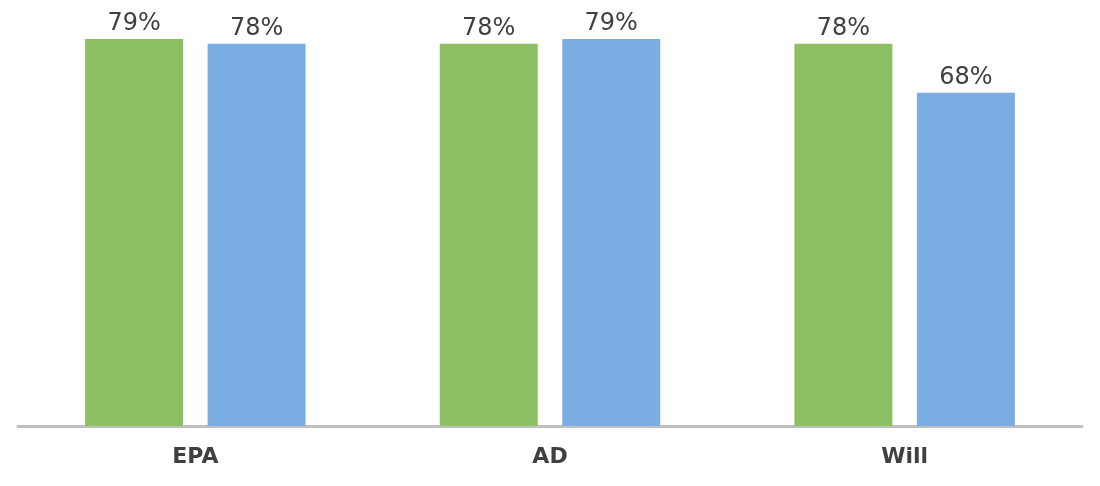  I want to click on data-label: 68%, so click(966, 75).